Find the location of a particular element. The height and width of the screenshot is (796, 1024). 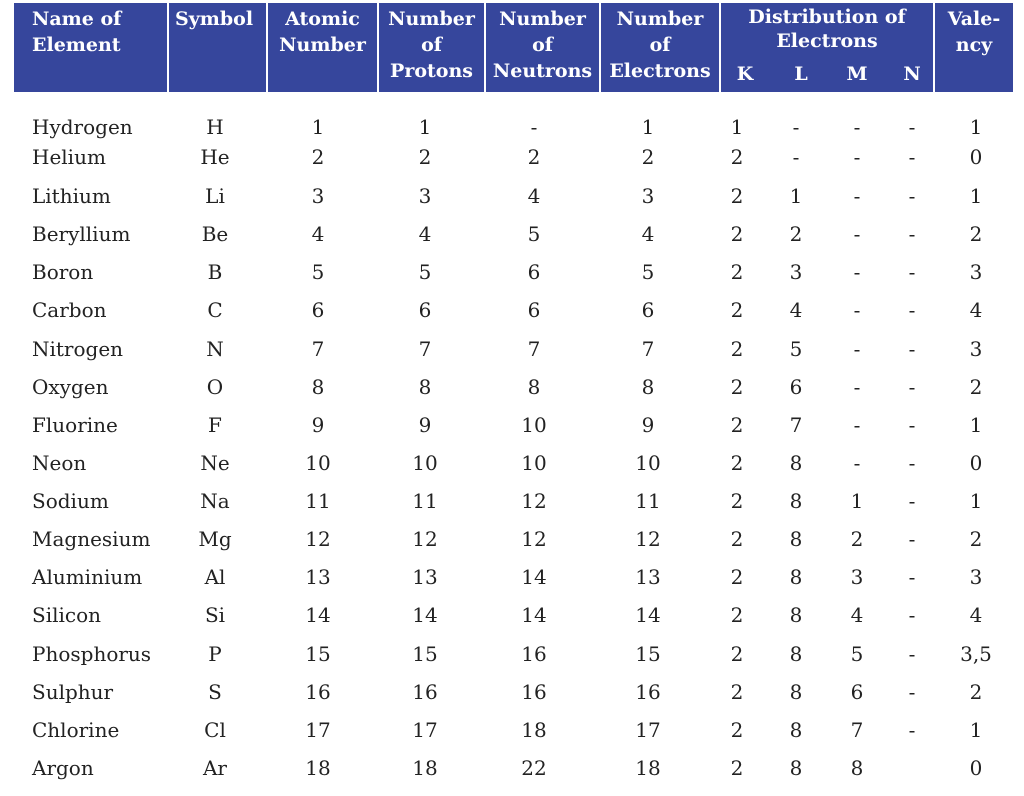

table-cell: 22 is located at coordinates (534, 767).